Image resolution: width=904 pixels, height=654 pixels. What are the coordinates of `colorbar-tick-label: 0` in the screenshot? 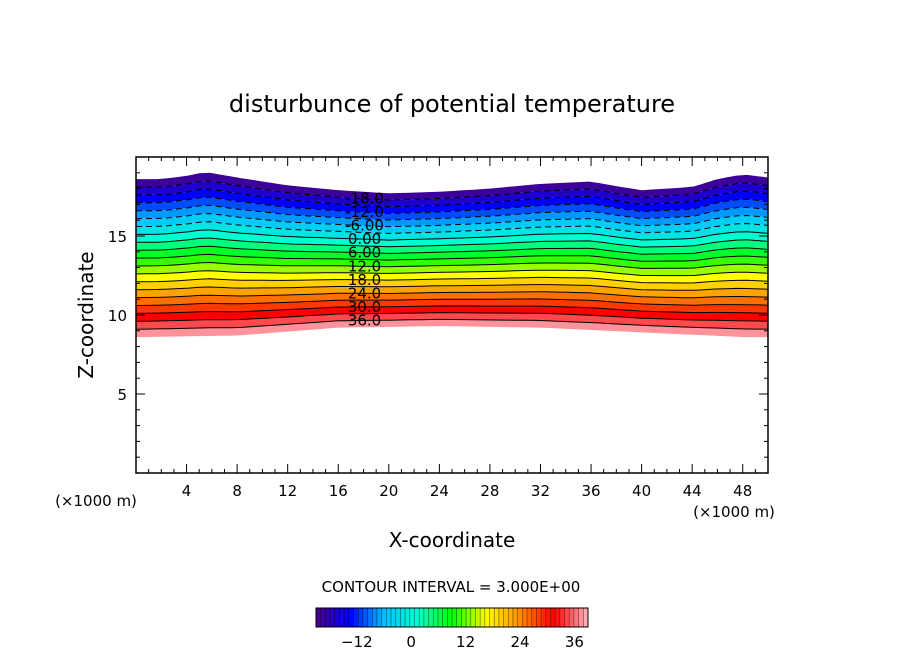 It's located at (411, 642).